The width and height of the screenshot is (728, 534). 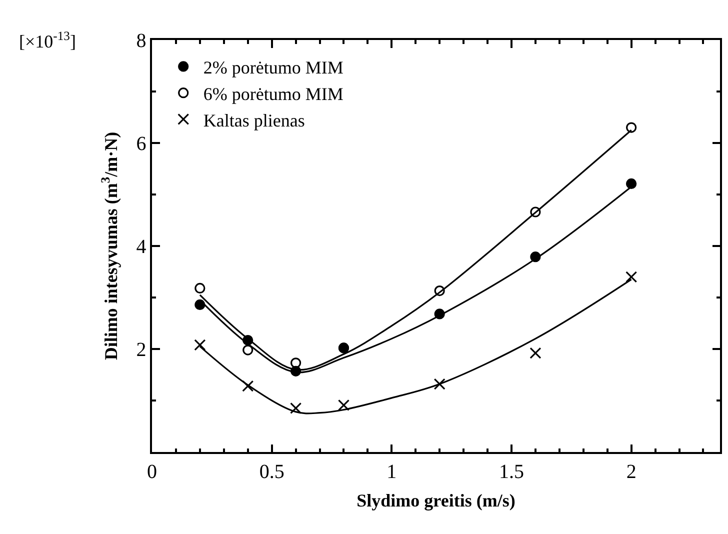 I want to click on y-tick-label: 2, so click(x=141, y=350).